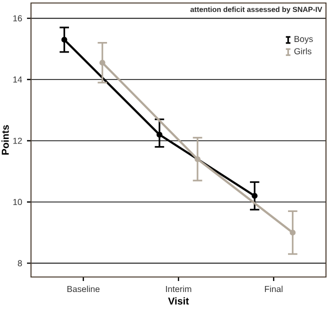 The width and height of the screenshot is (330, 311). I want to click on y-tick-label: 12, so click(17, 141).